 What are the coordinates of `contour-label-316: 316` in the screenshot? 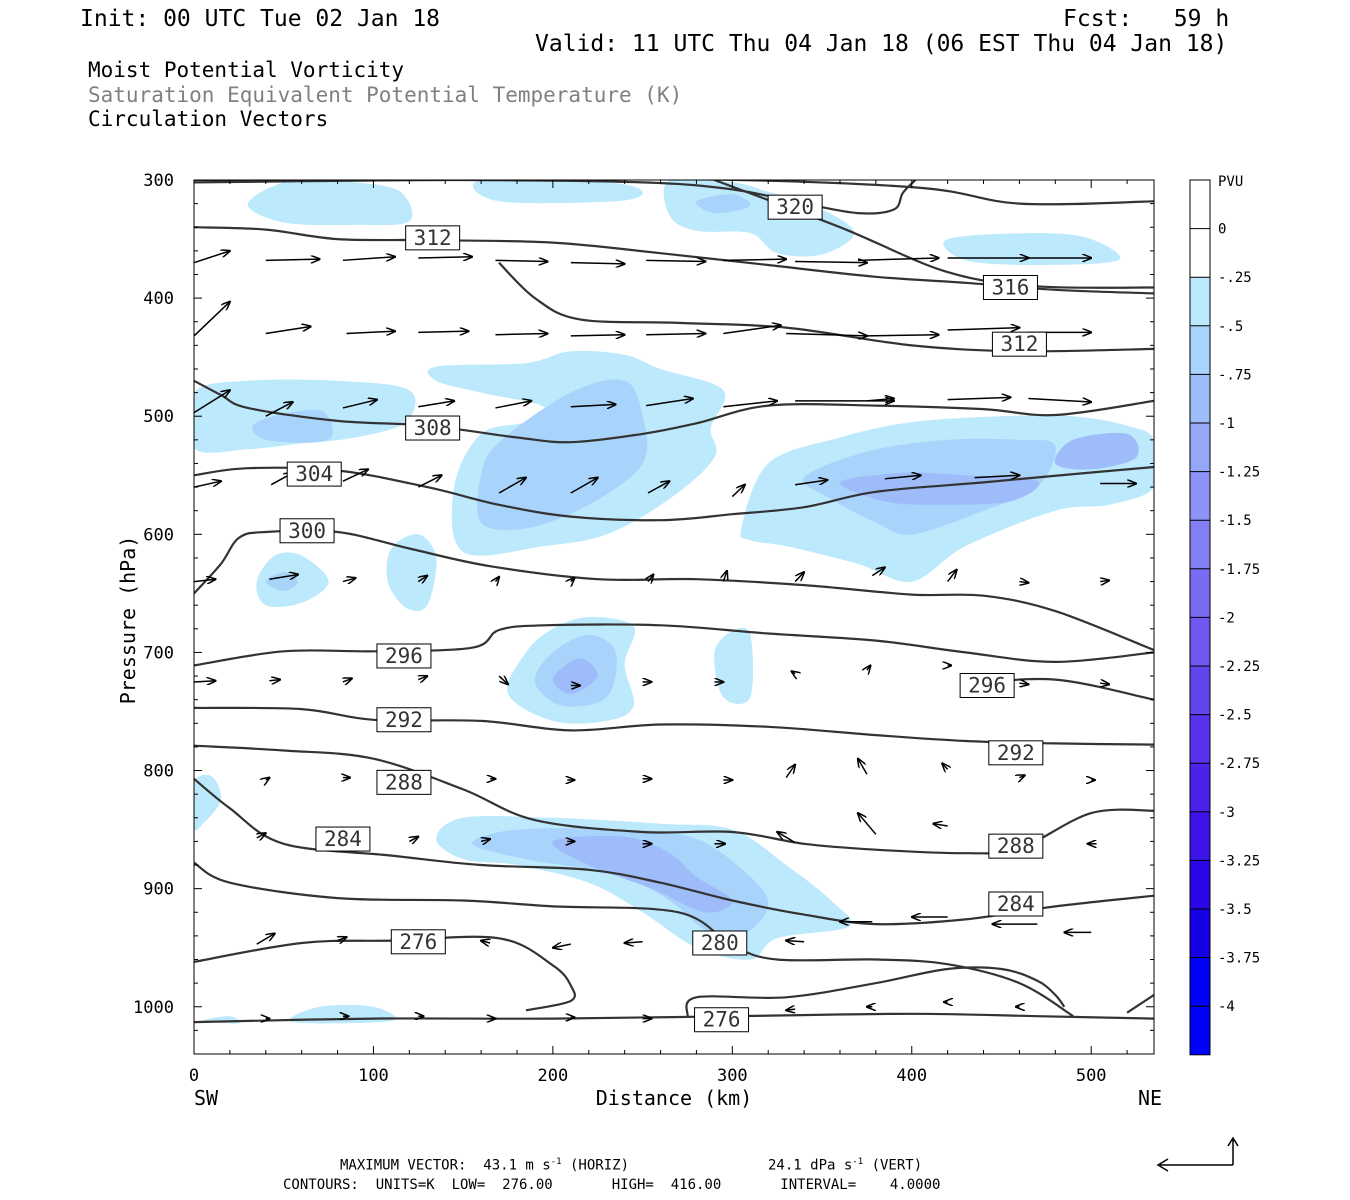 It's located at (1010, 287).